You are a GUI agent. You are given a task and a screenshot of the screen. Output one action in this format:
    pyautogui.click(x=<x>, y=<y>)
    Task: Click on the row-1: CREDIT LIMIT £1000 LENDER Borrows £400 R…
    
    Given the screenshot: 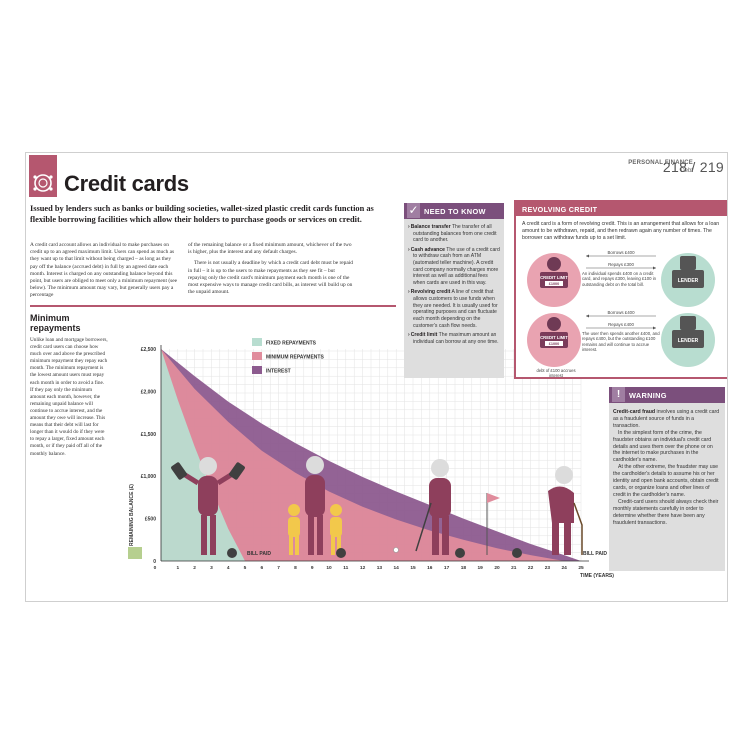 What is the action you would take?
    pyautogui.click(x=621, y=278)
    